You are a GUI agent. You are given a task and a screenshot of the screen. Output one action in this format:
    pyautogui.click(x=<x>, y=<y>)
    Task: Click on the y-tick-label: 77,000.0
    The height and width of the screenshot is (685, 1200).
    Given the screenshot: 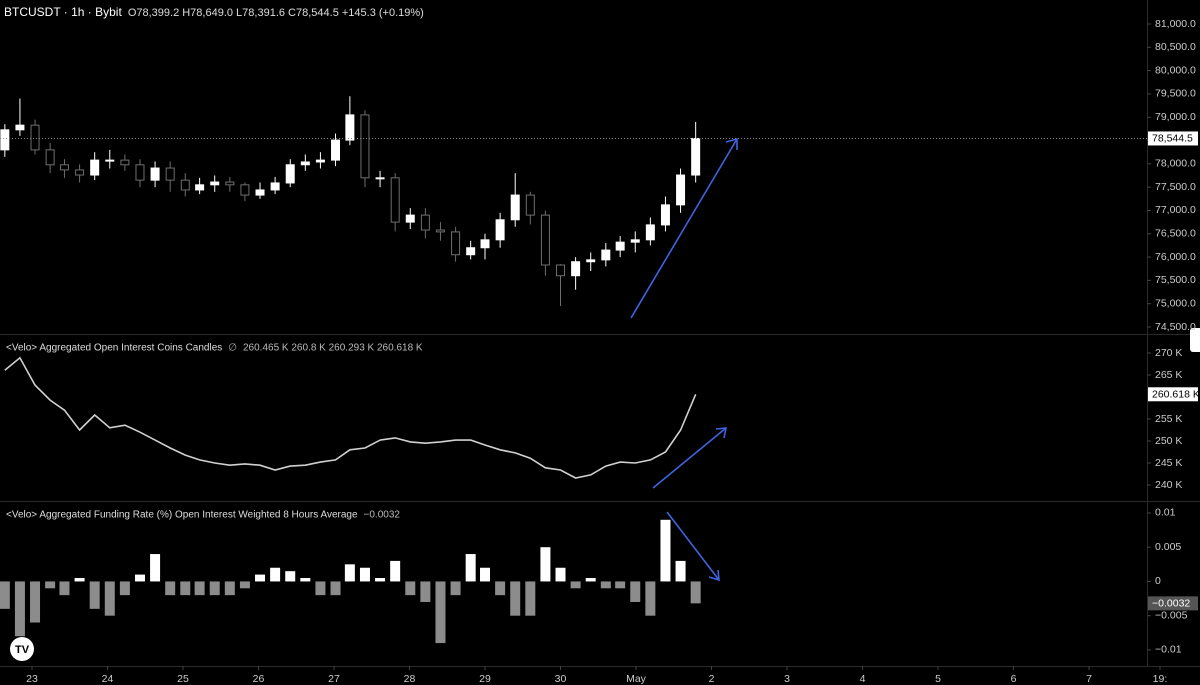 What is the action you would take?
    pyautogui.click(x=1175, y=210)
    